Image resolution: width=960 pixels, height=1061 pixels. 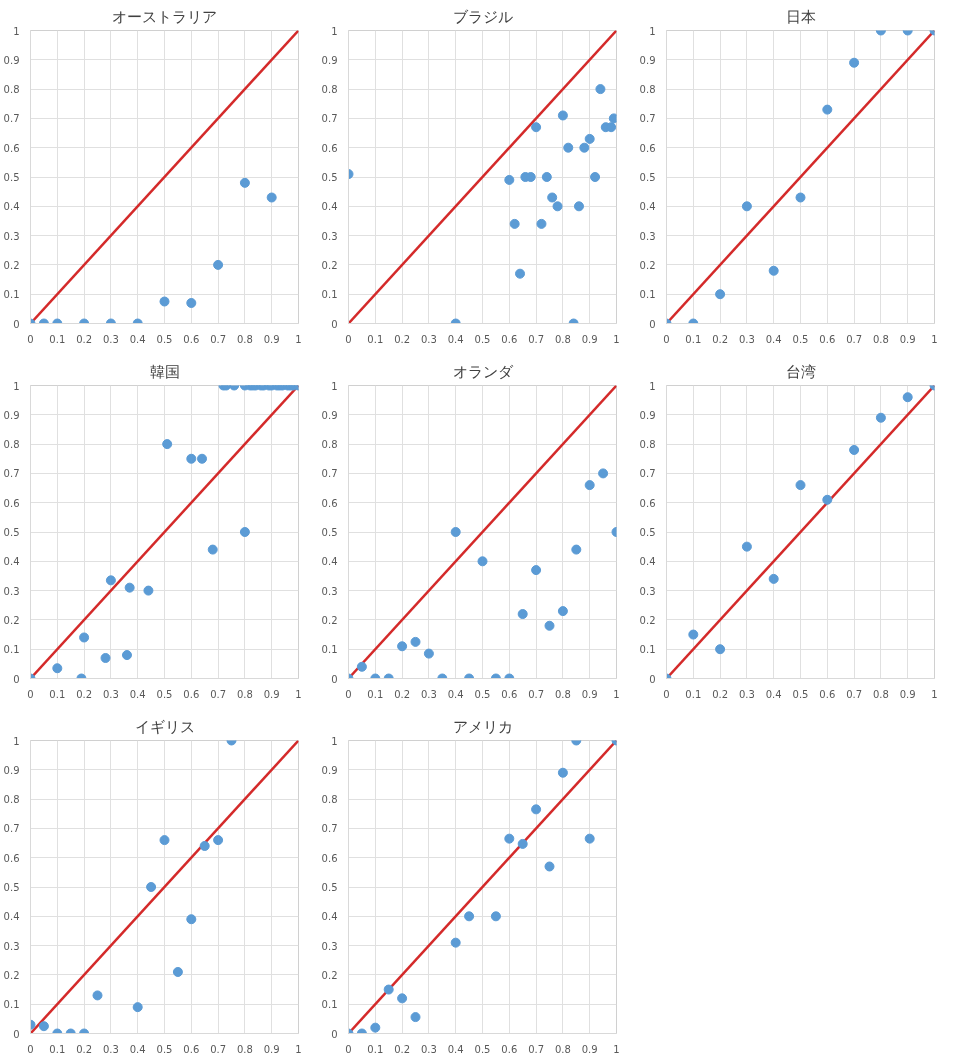 What do you see at coordinates (483, 371) in the screenshot?
I see `chart-title: オランダ` at bounding box center [483, 371].